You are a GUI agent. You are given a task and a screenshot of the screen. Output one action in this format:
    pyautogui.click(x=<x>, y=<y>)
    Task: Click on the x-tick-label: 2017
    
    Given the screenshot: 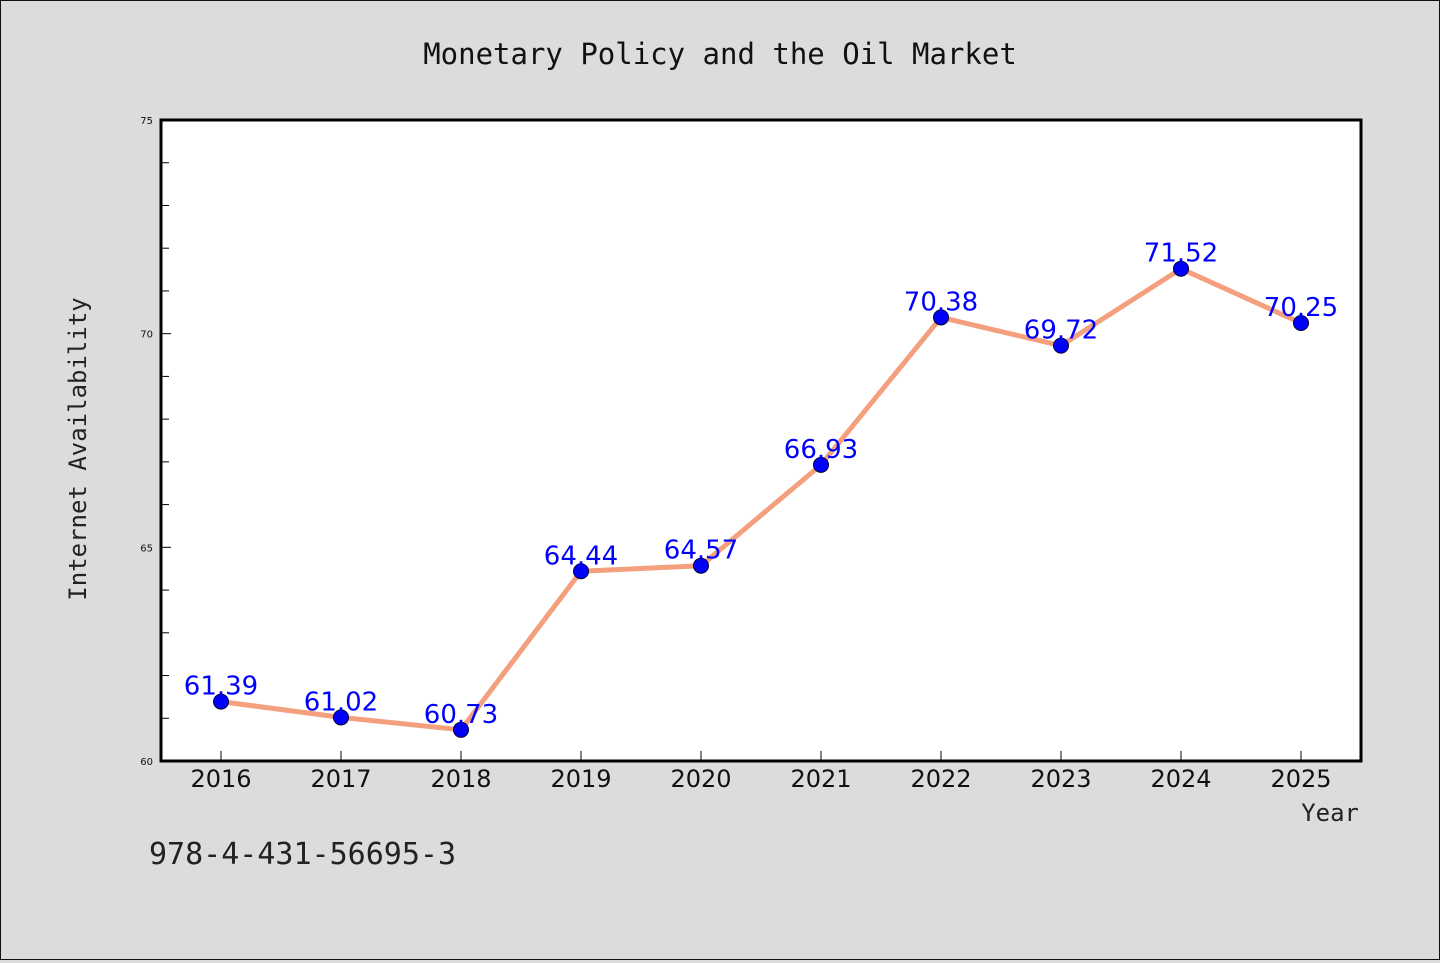 What is the action you would take?
    pyautogui.click(x=340, y=779)
    